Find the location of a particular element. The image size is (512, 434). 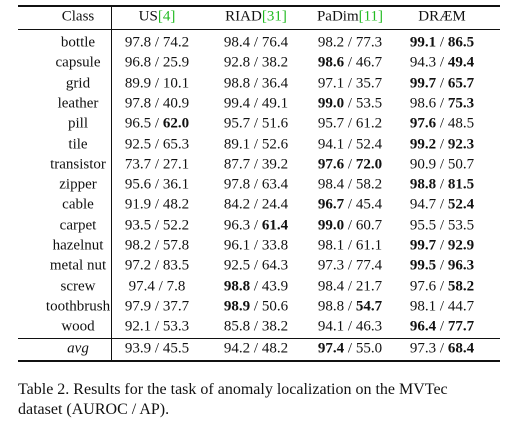

cell: 87.7 / 39.2 is located at coordinates (256, 164).